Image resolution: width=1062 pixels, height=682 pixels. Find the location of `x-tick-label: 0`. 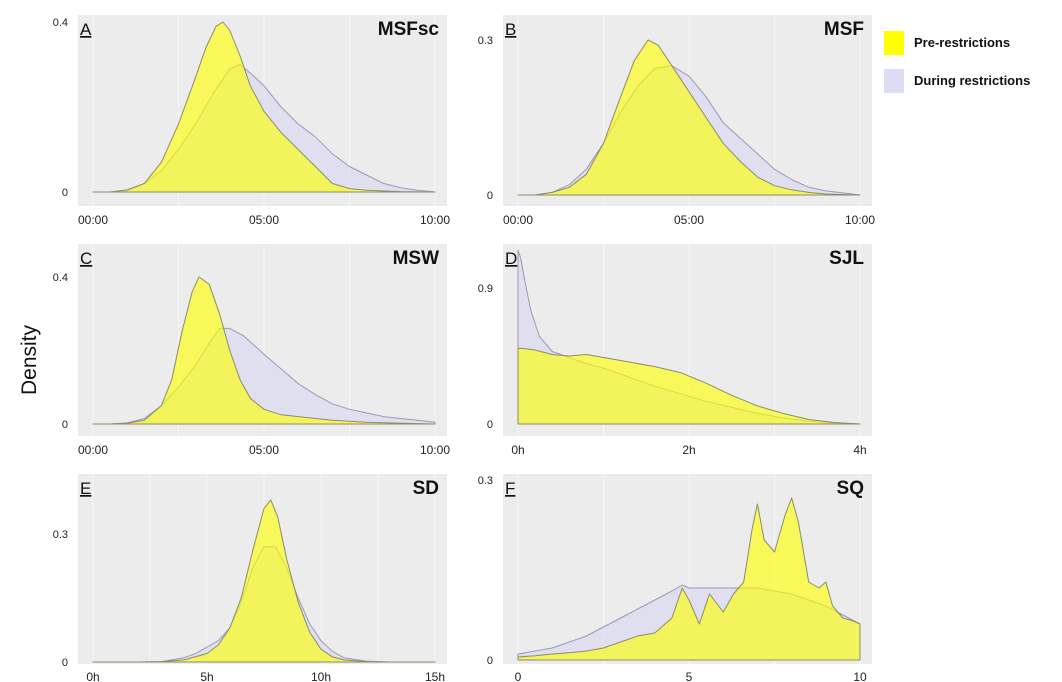

x-tick-label: 0 is located at coordinates (518, 676).